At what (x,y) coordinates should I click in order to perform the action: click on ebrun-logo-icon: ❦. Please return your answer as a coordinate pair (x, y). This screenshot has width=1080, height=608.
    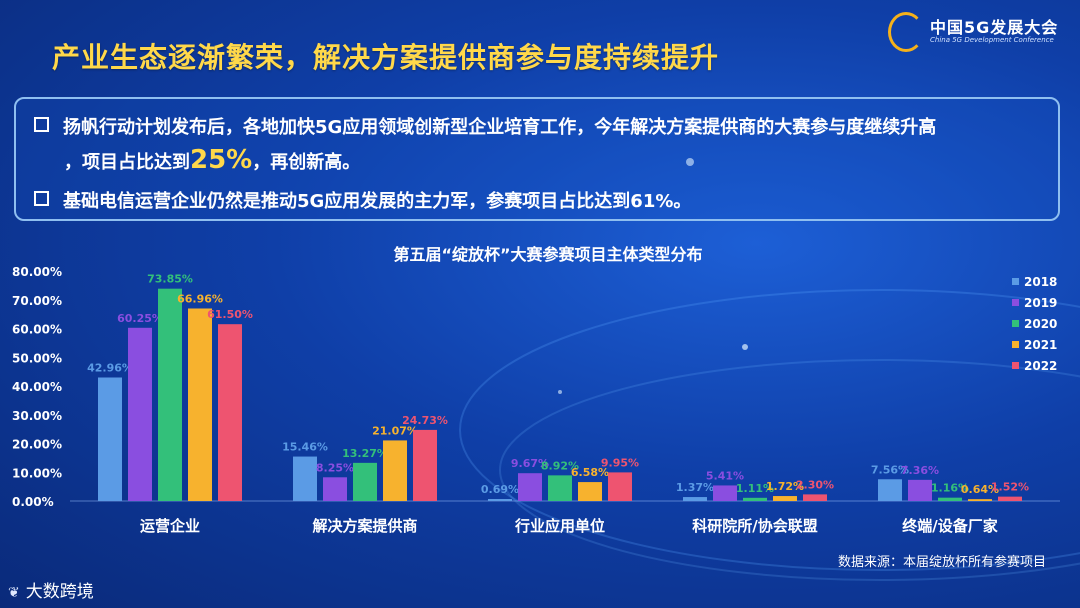
    Looking at the image, I should click on (14, 593).